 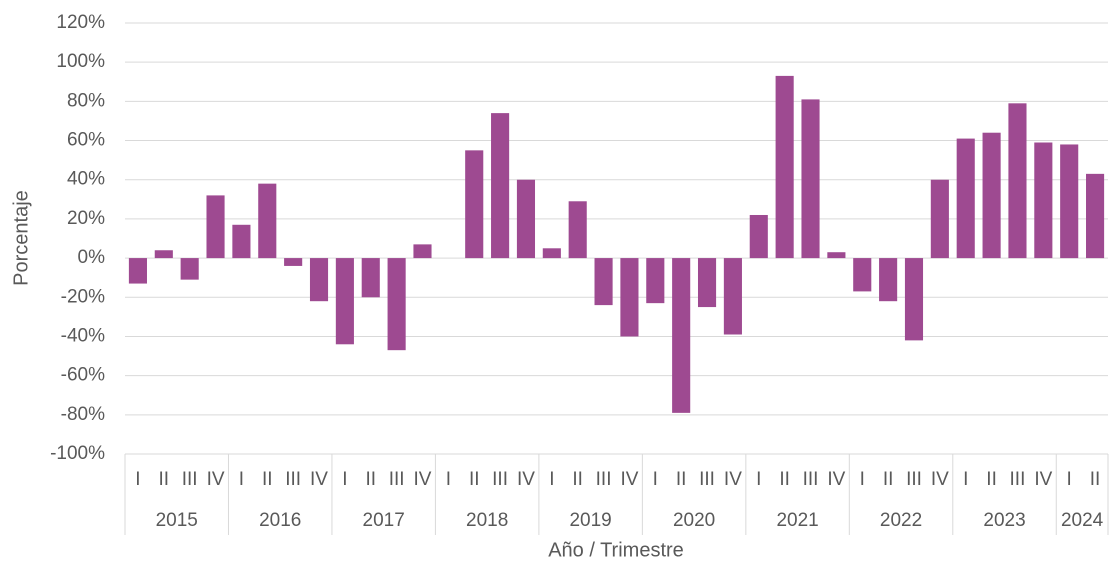 I want to click on y-tick-label: -40%, so click(x=83, y=335).